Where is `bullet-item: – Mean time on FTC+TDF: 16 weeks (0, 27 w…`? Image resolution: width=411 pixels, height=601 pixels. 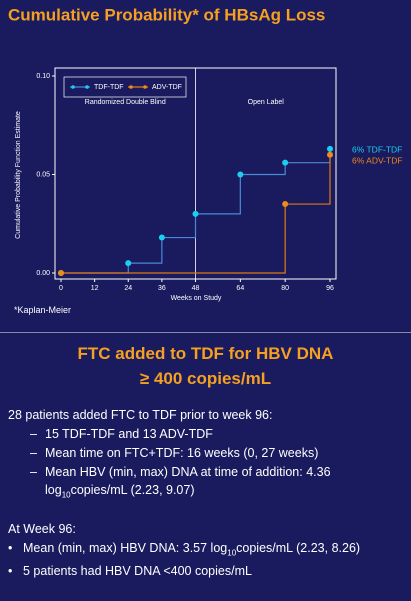
bullet-item: – Mean time on FTC+TDF: 16 weeks (0, 27 w… is located at coordinates (220, 453).